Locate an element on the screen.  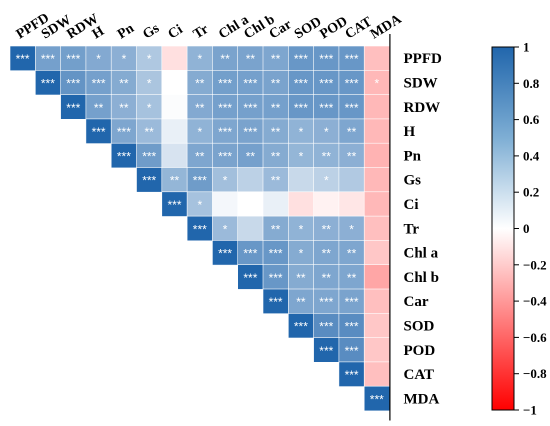
row-label: MDA is located at coordinates (422, 399).